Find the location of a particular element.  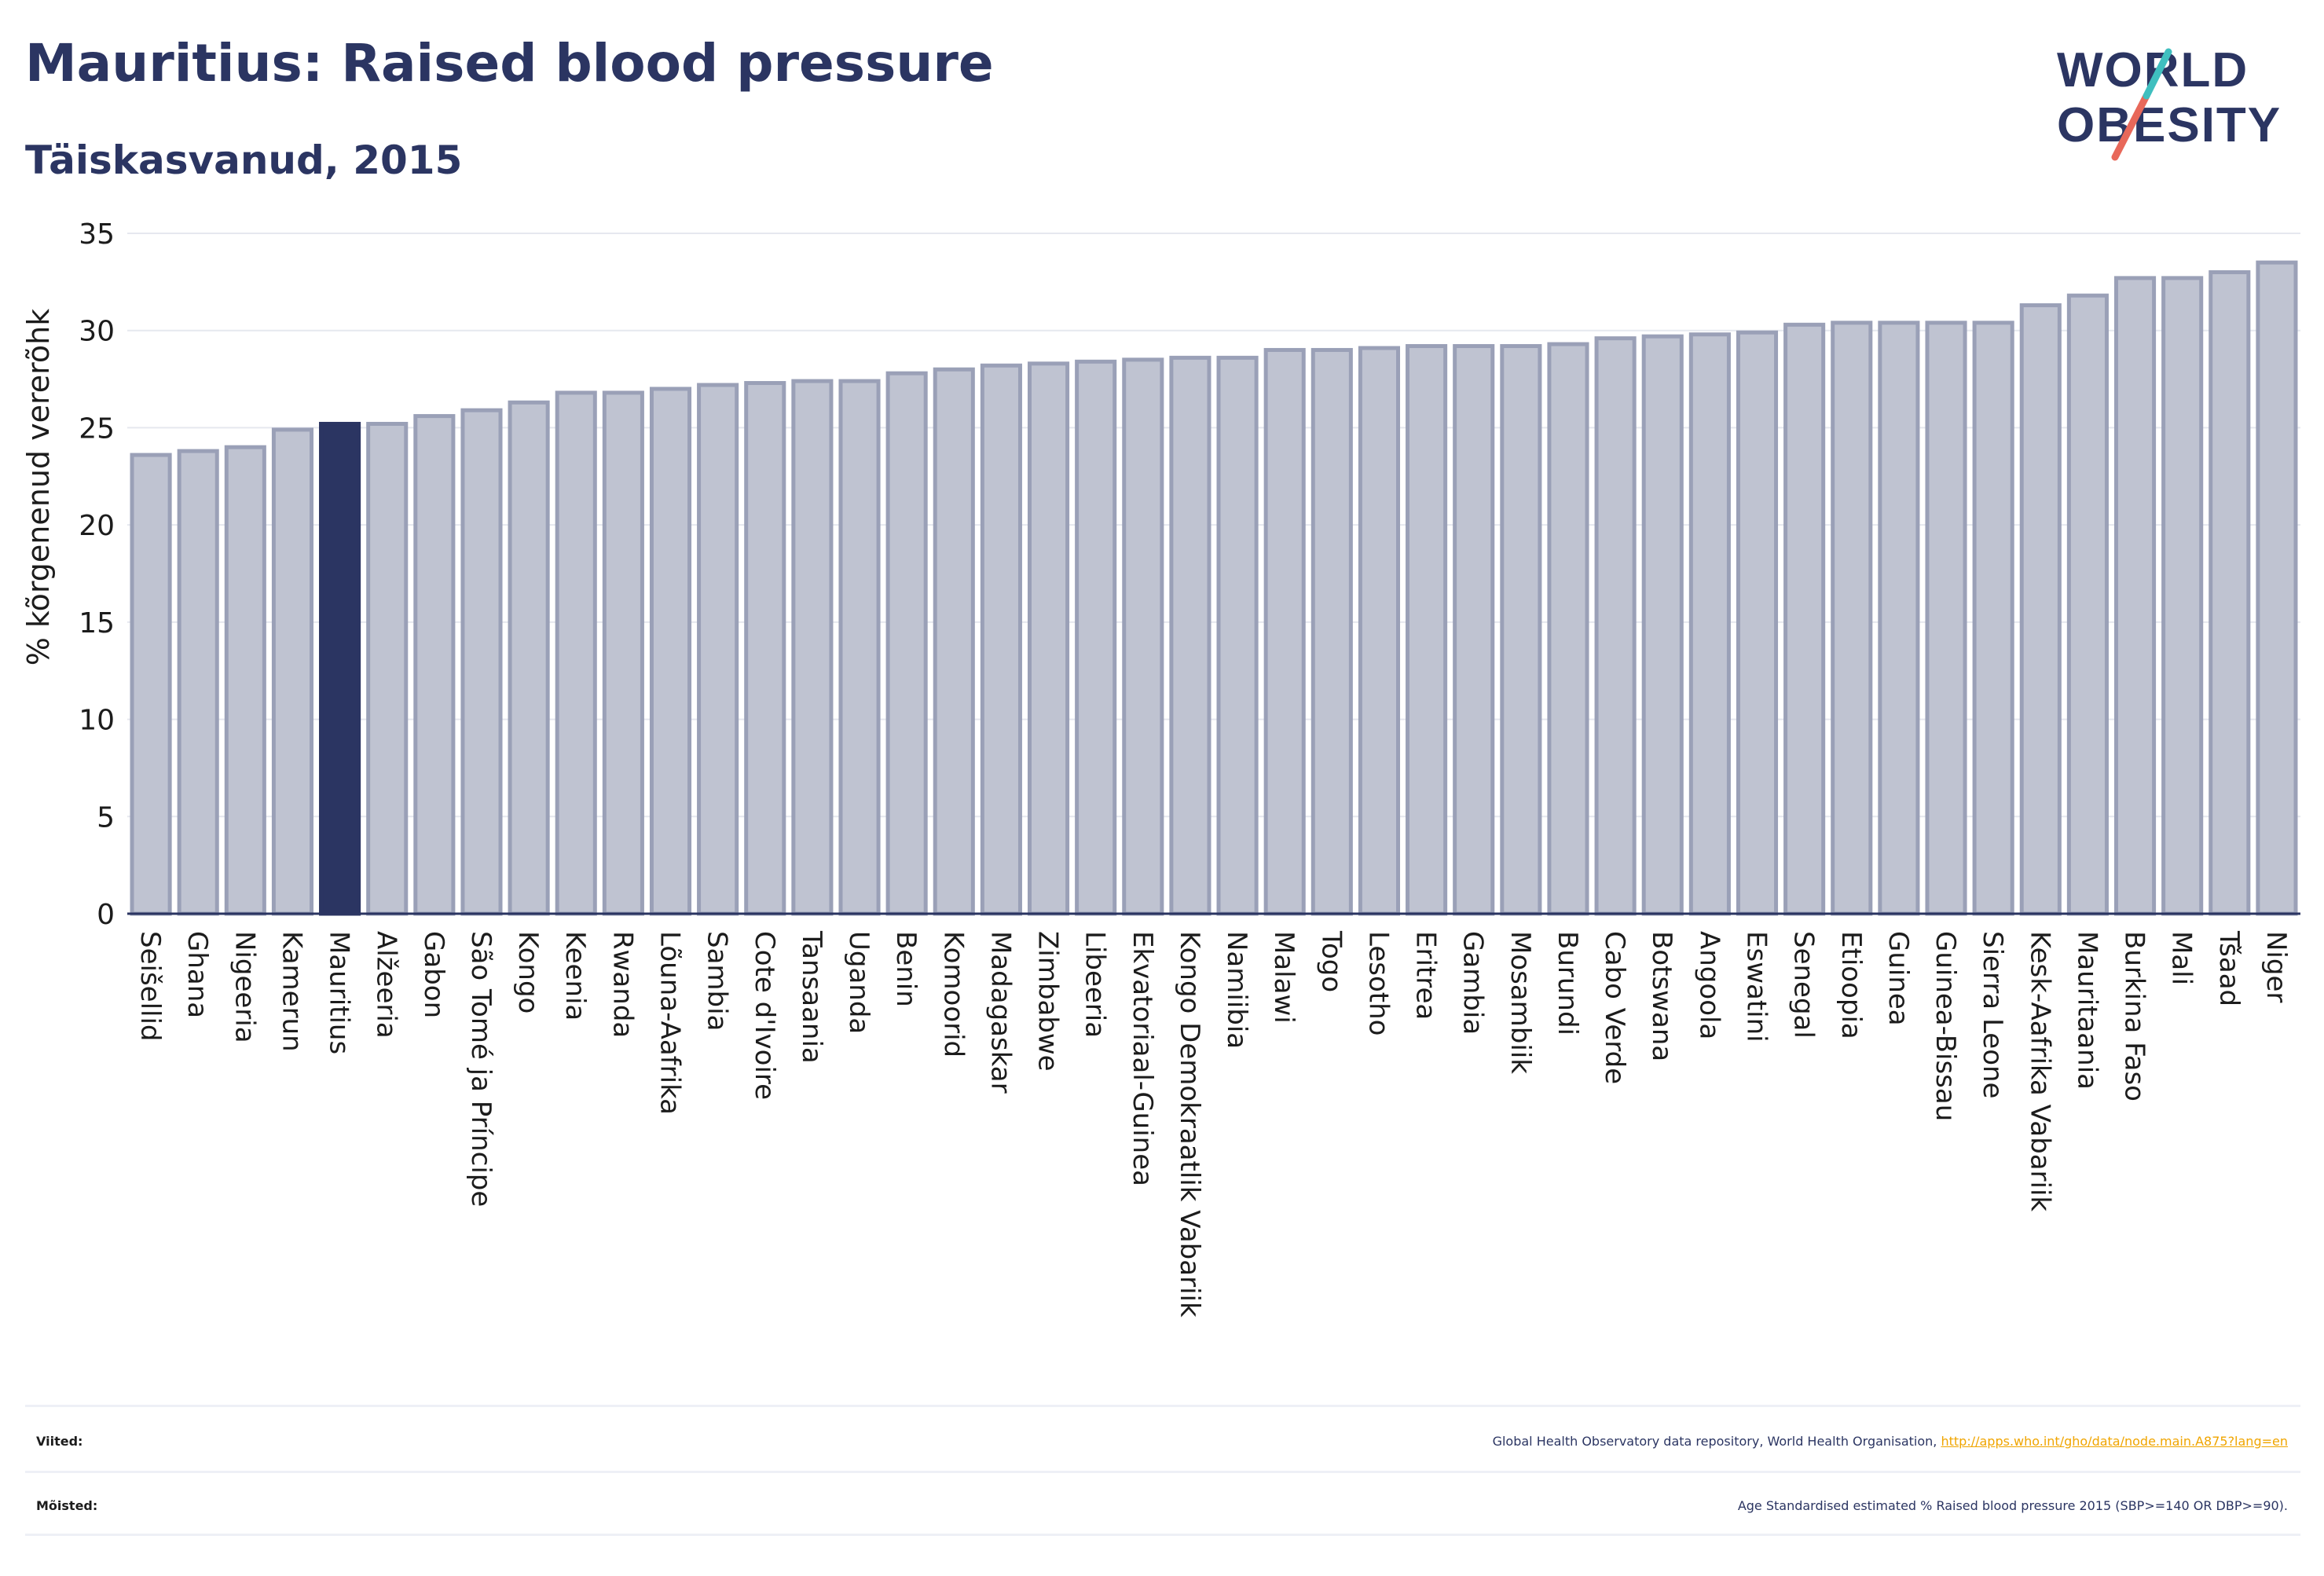

page-title: Mauritius: Raised blood pressure is located at coordinates (509, 63).